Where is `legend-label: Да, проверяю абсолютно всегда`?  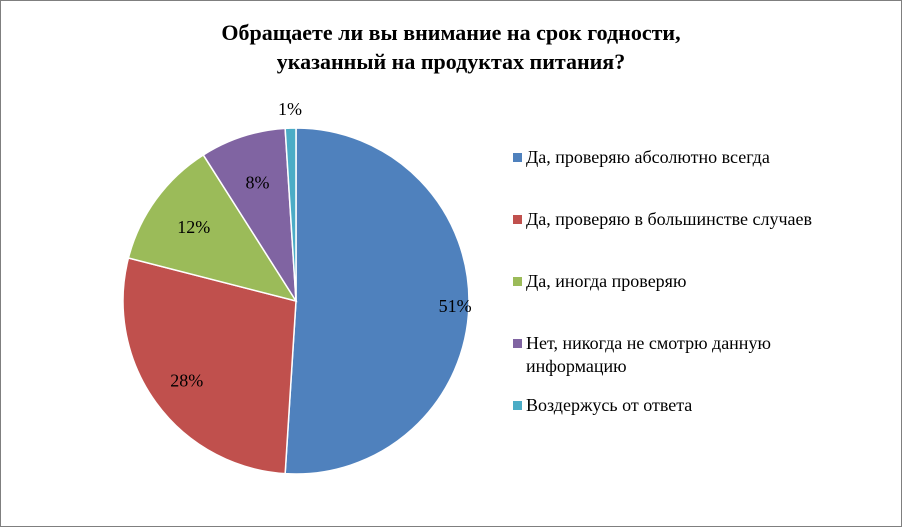 legend-label: Да, проверяю абсолютно всегда is located at coordinates (648, 157).